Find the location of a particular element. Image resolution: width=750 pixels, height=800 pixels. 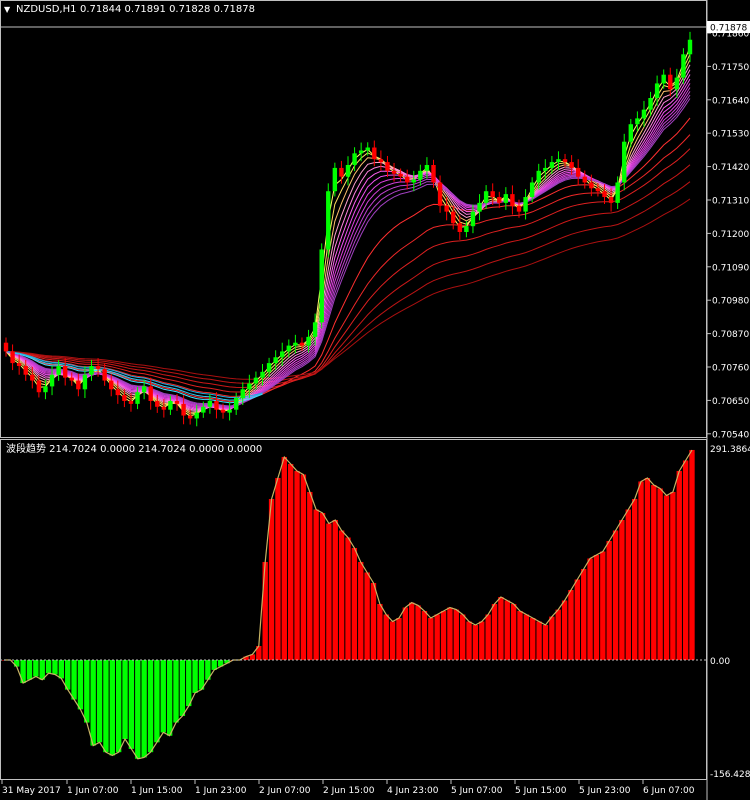

window-menu-icon: ▼ is located at coordinates (7, 9).